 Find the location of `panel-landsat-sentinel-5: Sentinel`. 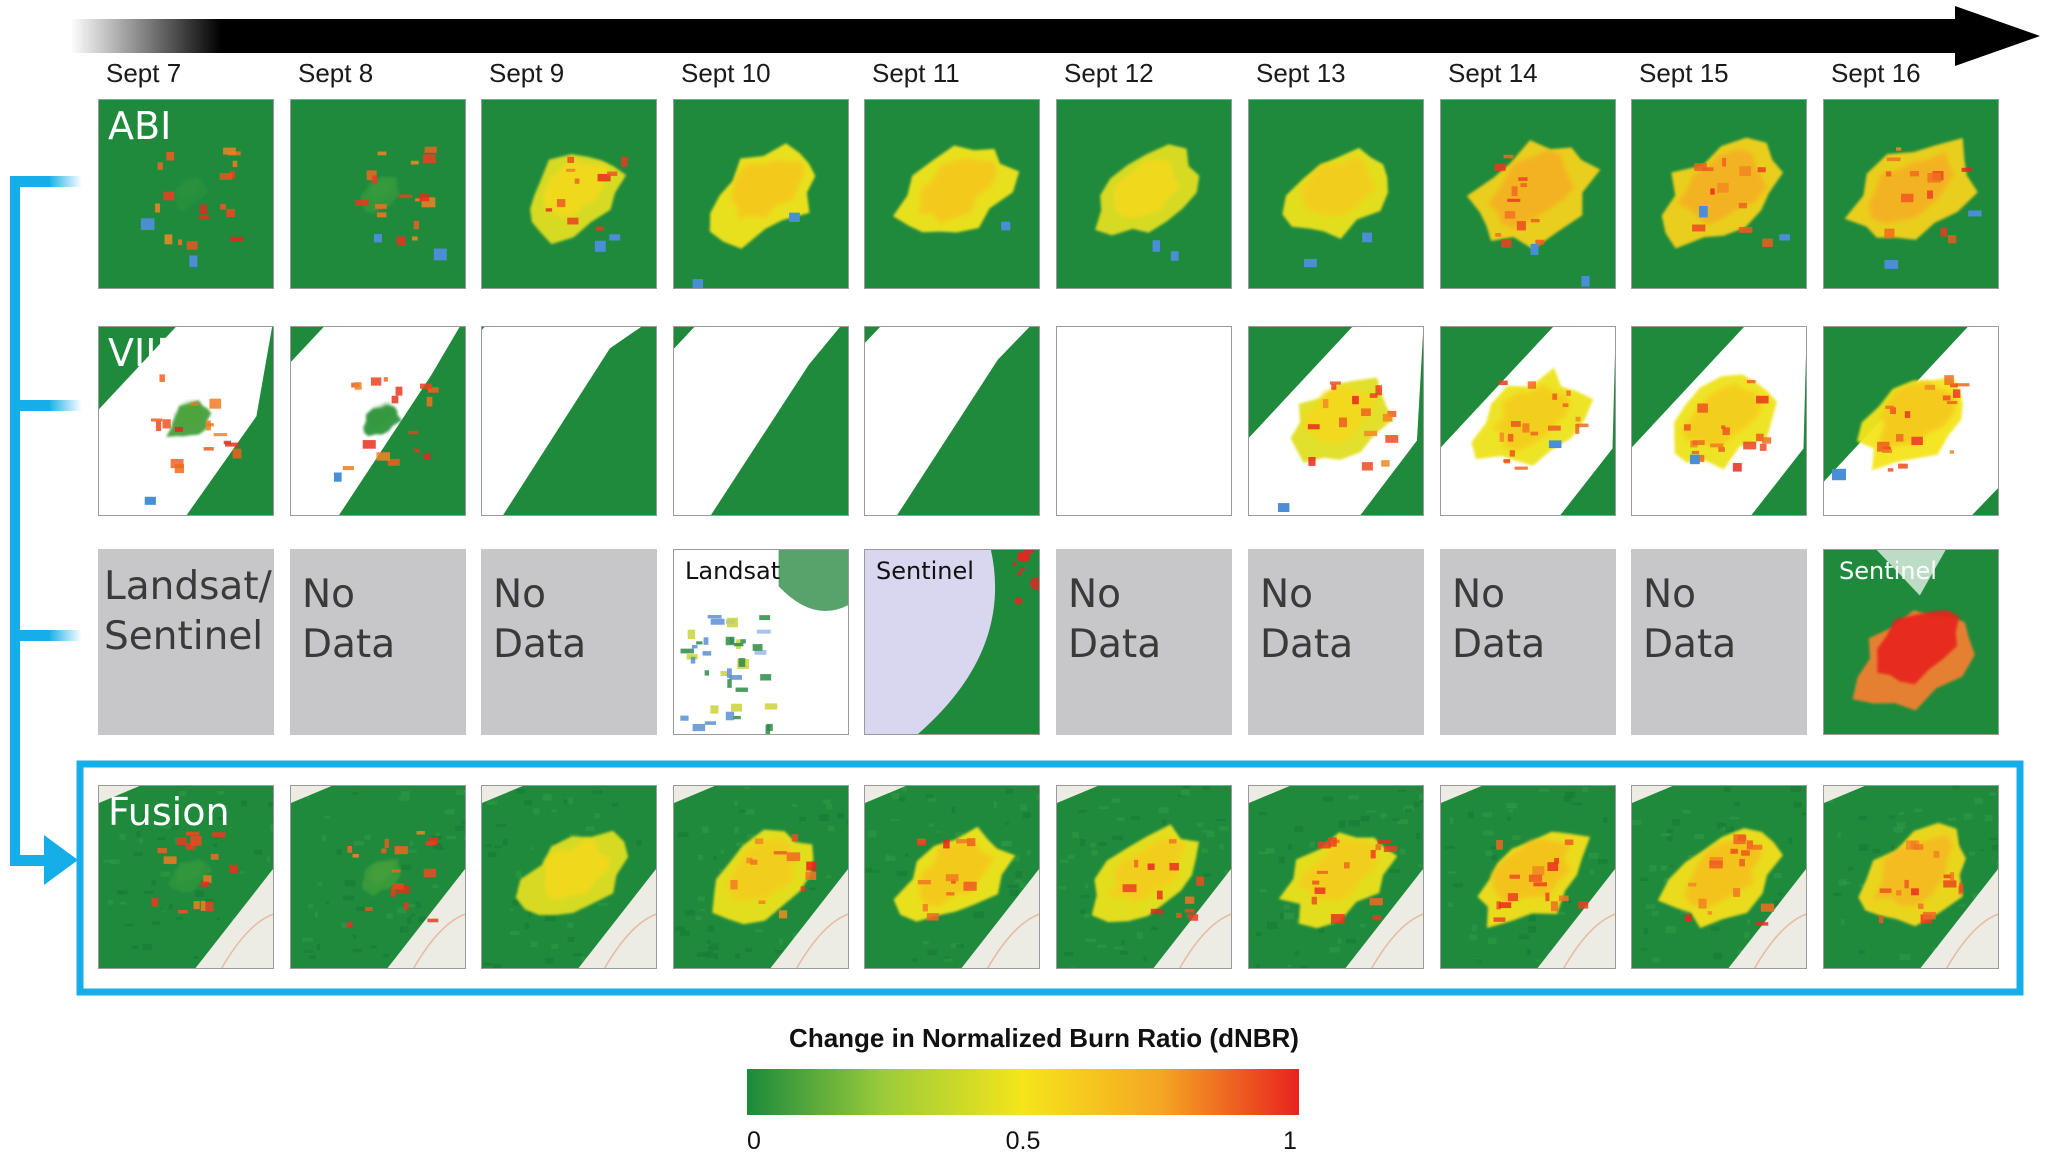

panel-landsat-sentinel-5: Sentinel is located at coordinates (952, 642).